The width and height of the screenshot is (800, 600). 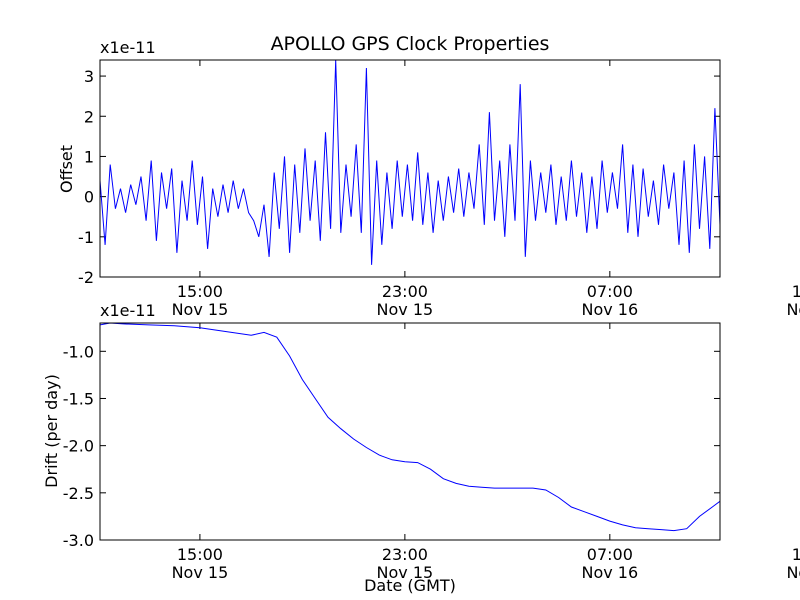 I want to click on offset-xtick-time: 23:00, so click(x=405, y=291).